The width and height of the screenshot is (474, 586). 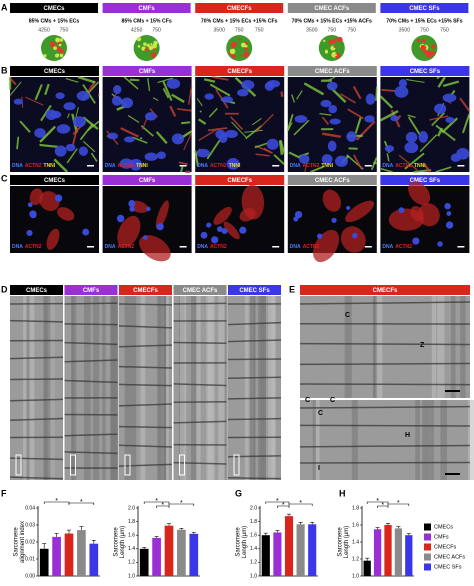 I want to click on group-header-label: CMFs, so click(x=146, y=9).